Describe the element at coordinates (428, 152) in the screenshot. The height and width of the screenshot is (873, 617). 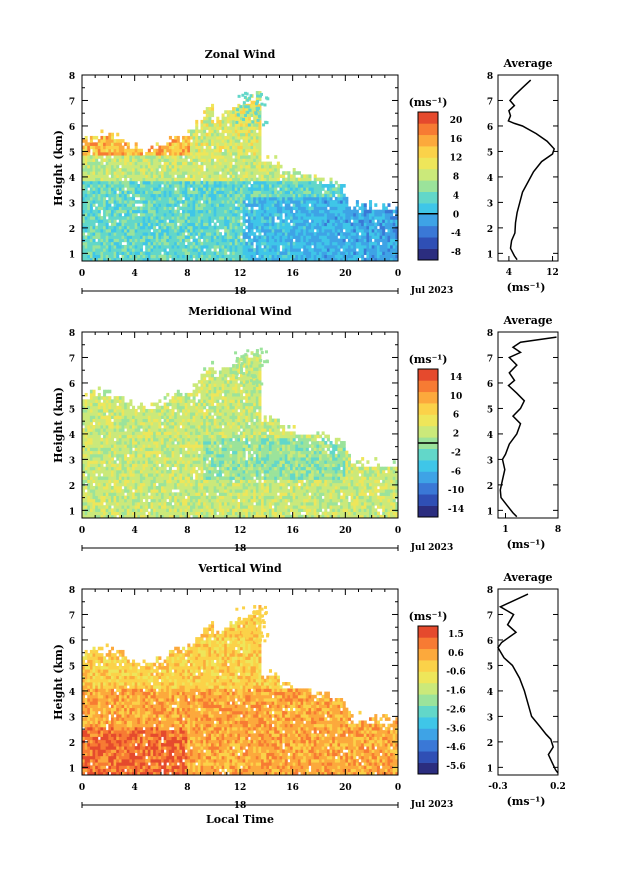
I see `colorbar-swatch` at that location.